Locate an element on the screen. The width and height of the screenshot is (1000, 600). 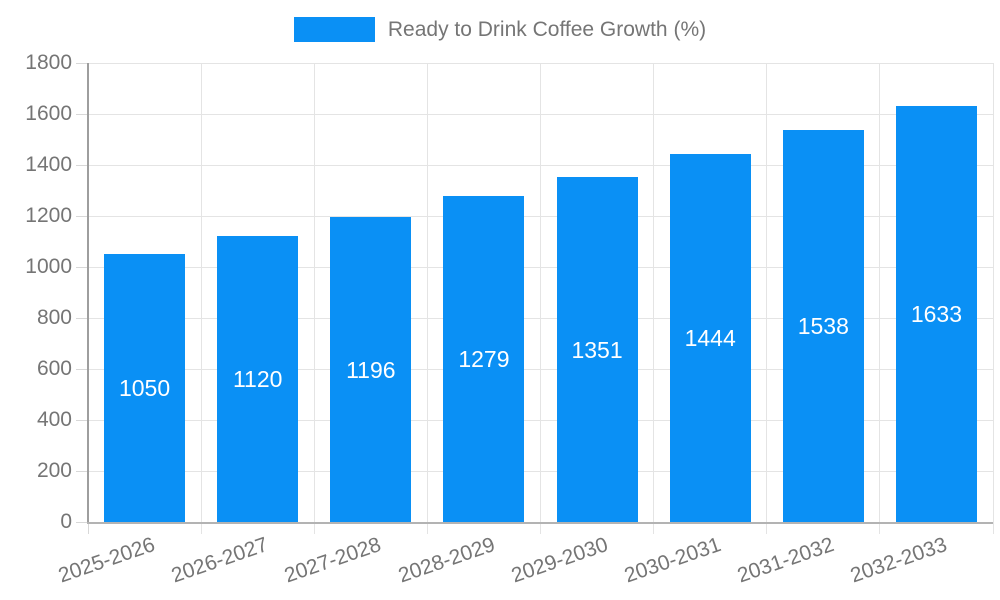
x-axis-label: 2030-2031 is located at coordinates (672, 560).